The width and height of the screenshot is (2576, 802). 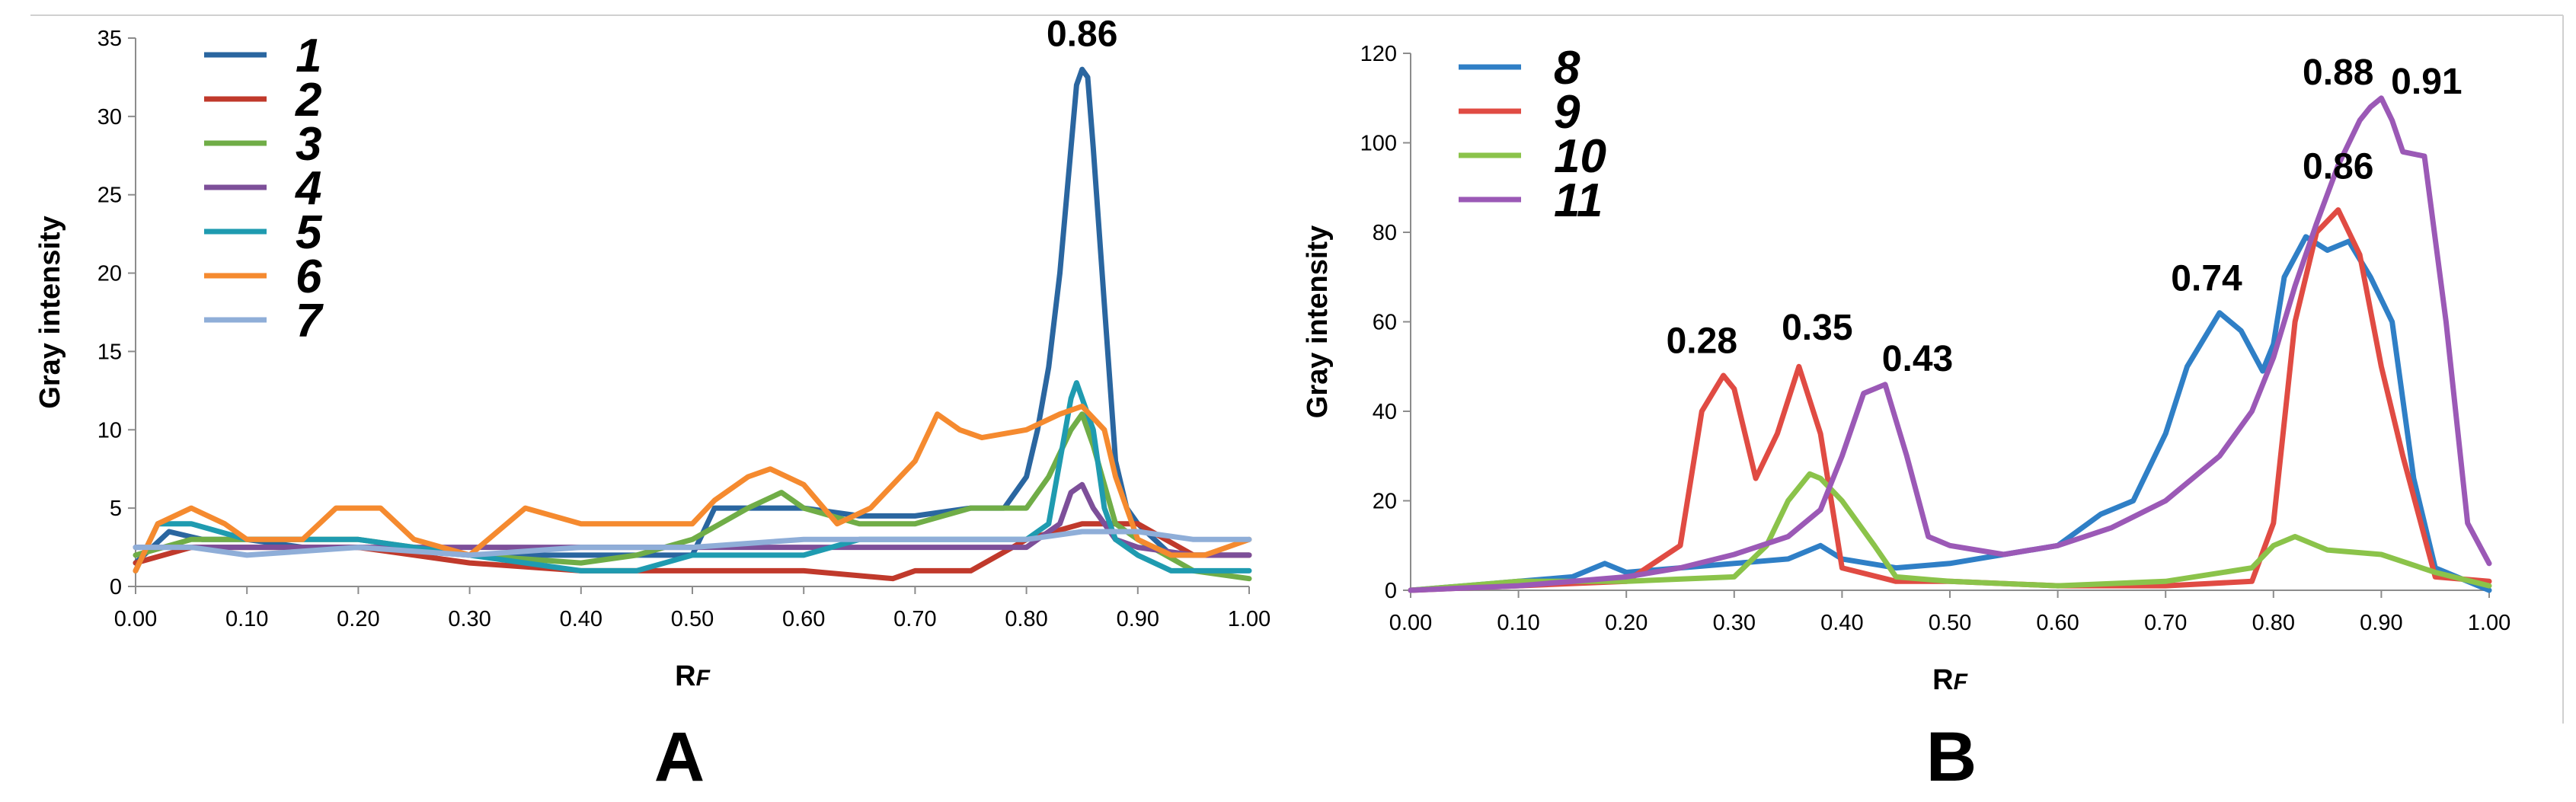 What do you see at coordinates (110, 430) in the screenshot?
I see `y-tick-label: 10` at bounding box center [110, 430].